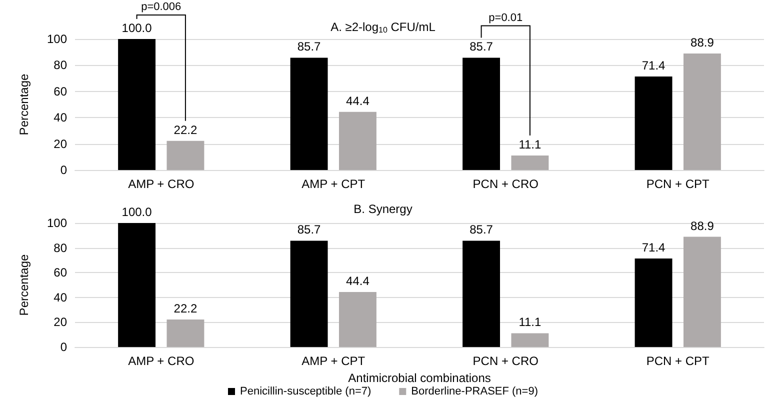 This screenshot has width=766, height=404. What do you see at coordinates (419, 377) in the screenshot?
I see `x-axis-title: Antimicrobial combinations` at bounding box center [419, 377].